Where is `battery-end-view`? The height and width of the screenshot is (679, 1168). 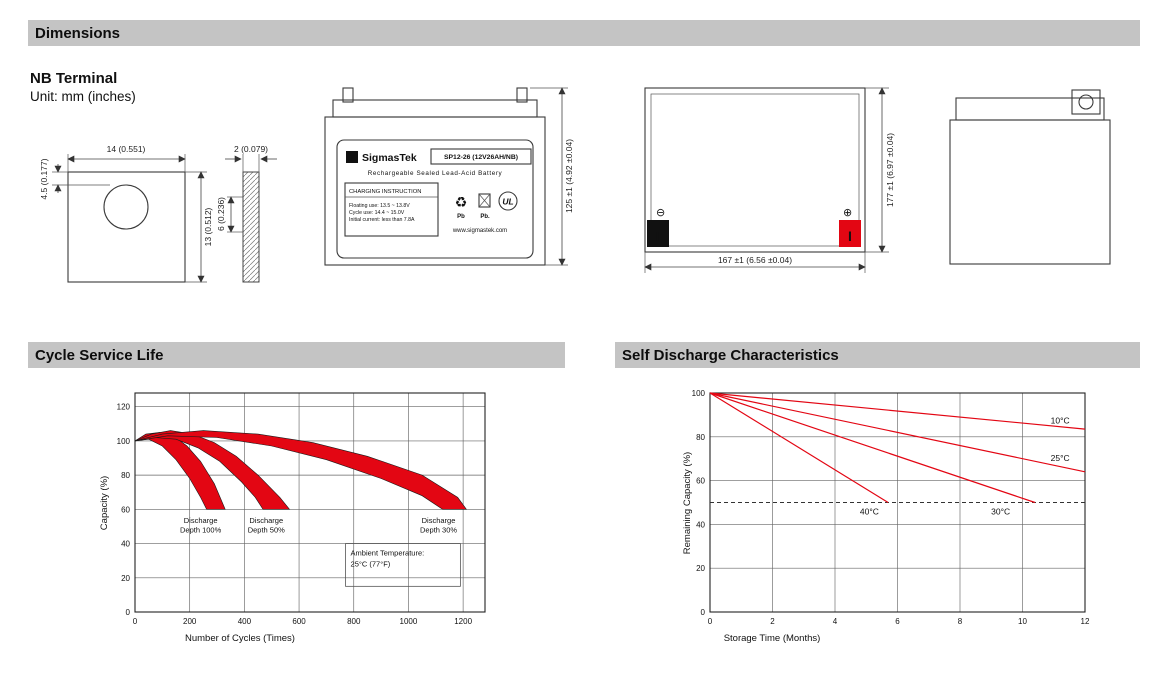
battery-end-view is located at coordinates (1030, 177).